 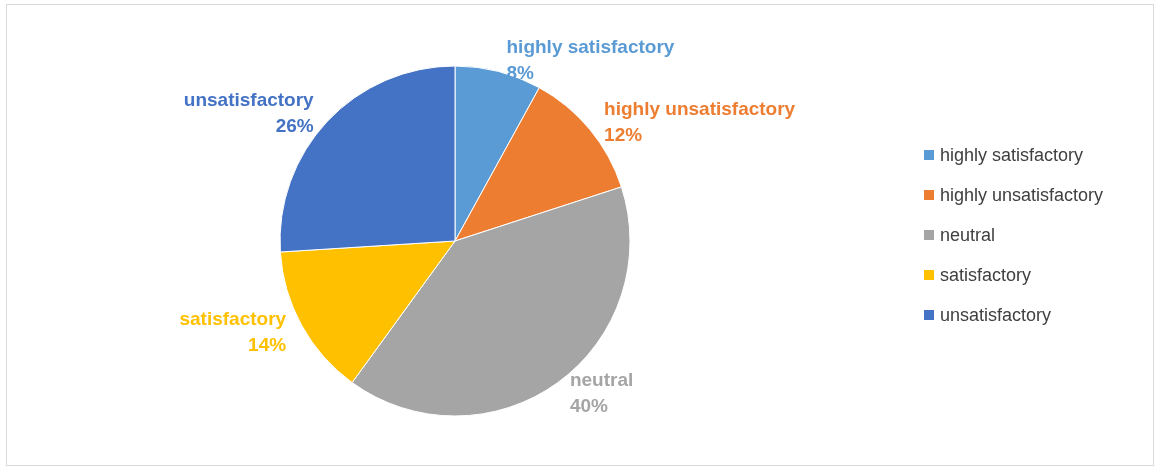 What do you see at coordinates (996, 315) in the screenshot?
I see `legend-label: unsatisfactory` at bounding box center [996, 315].